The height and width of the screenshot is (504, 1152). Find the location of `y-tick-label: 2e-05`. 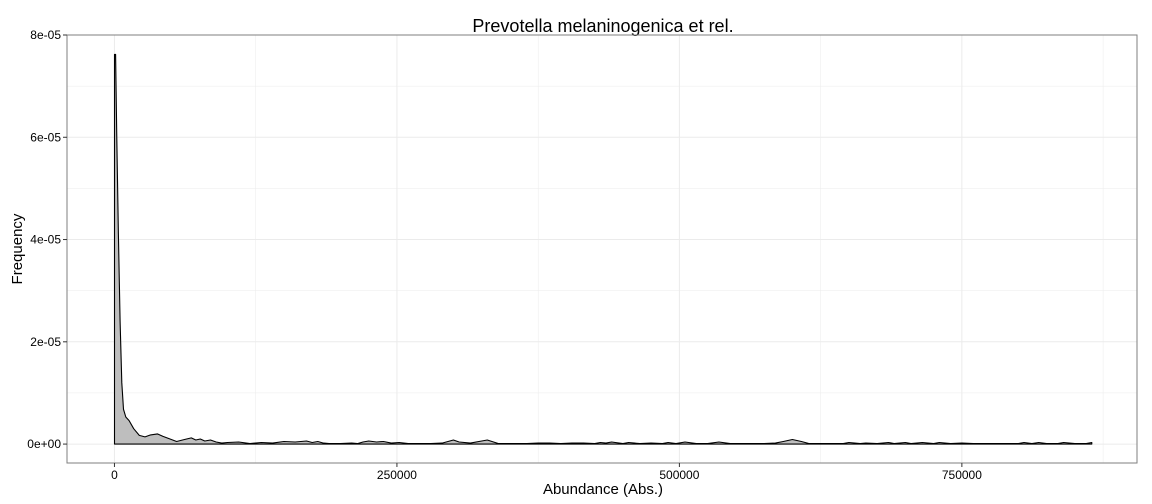

y-tick-label: 2e-05 is located at coordinates (45, 342).